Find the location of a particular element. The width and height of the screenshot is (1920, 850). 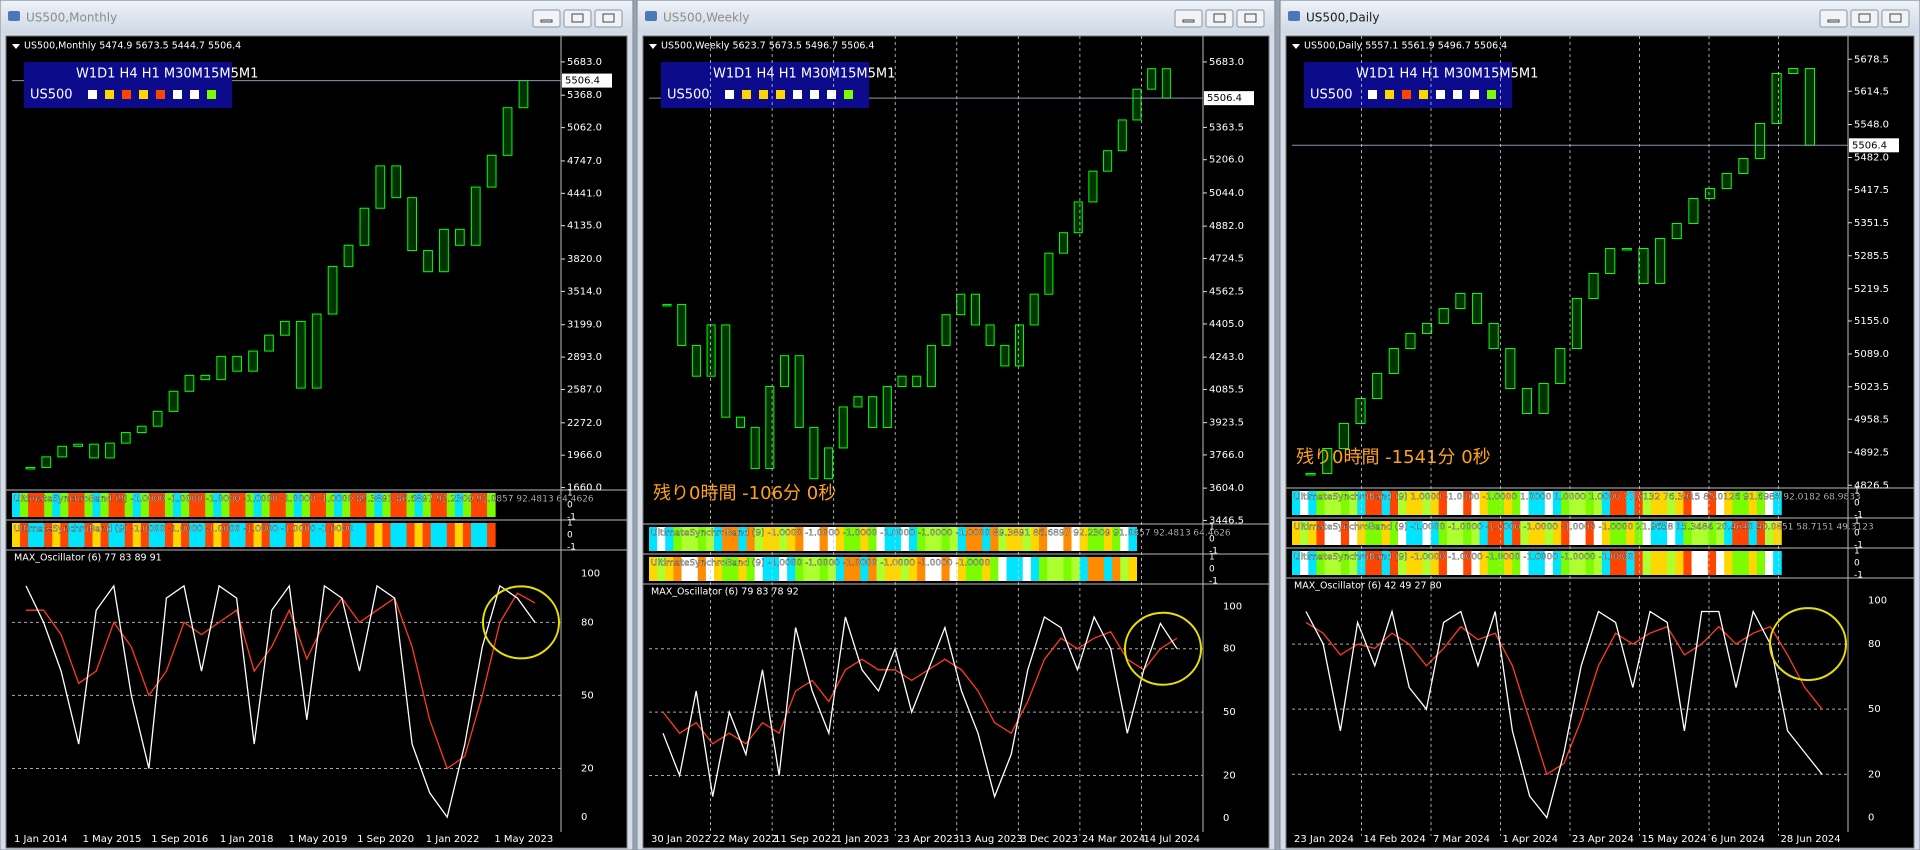

price-tick-label: 4405.0 is located at coordinates (1226, 324).